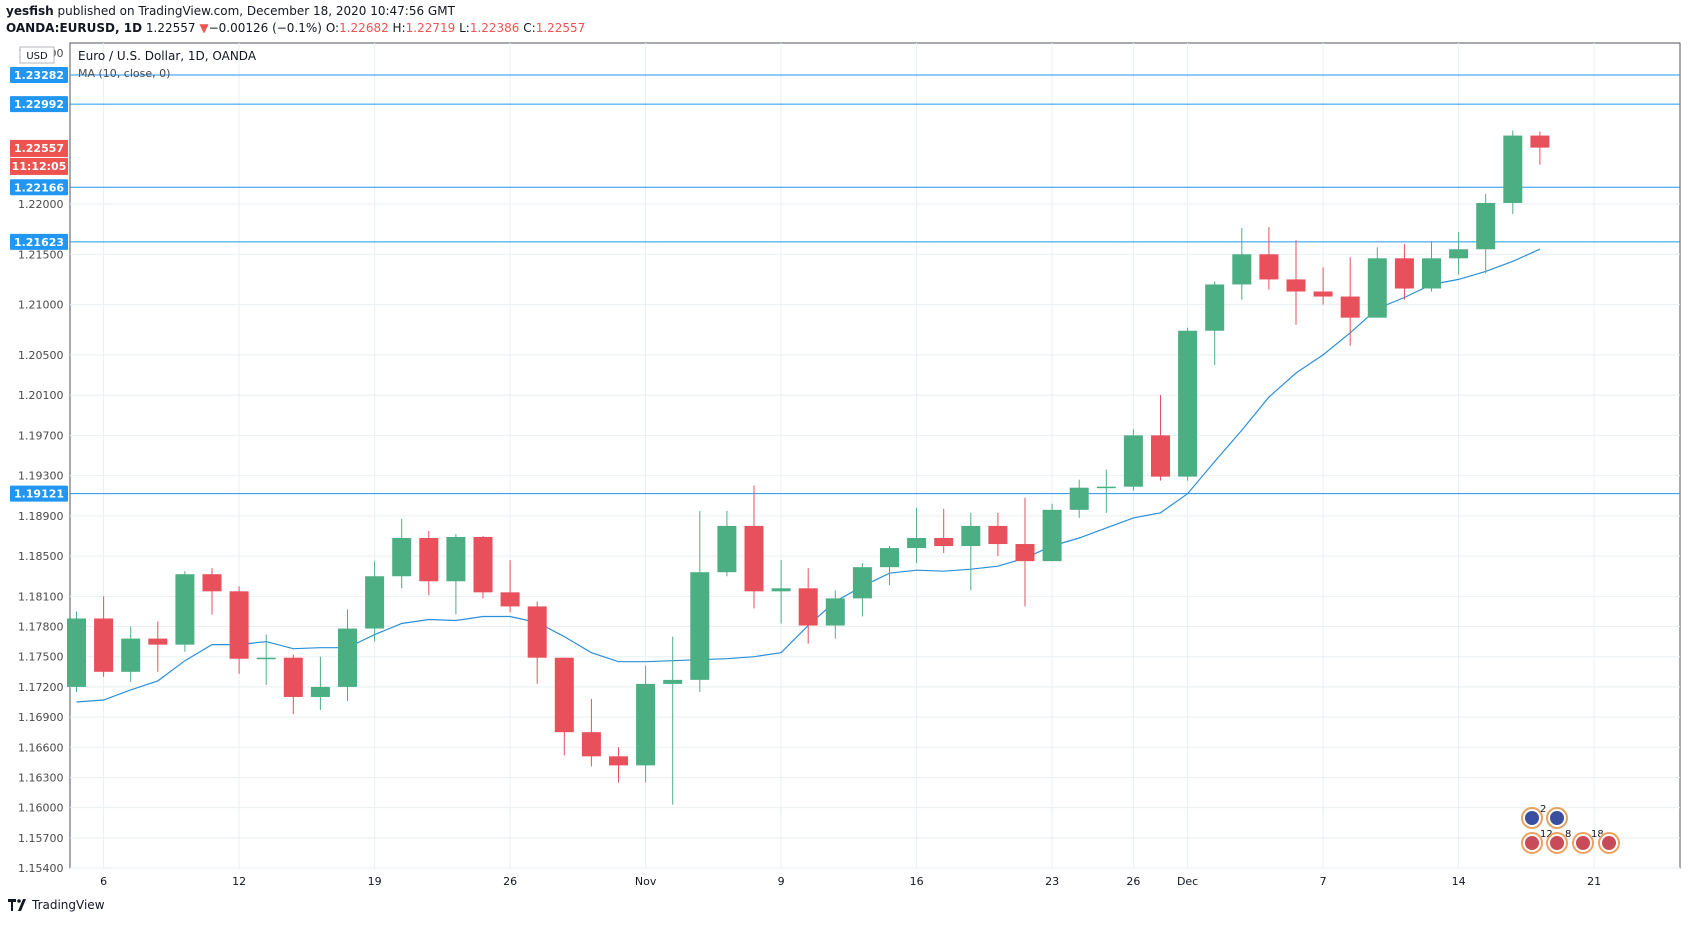 The height and width of the screenshot is (925, 1688). What do you see at coordinates (364, 28) in the screenshot?
I see `open-value: 1.22682` at bounding box center [364, 28].